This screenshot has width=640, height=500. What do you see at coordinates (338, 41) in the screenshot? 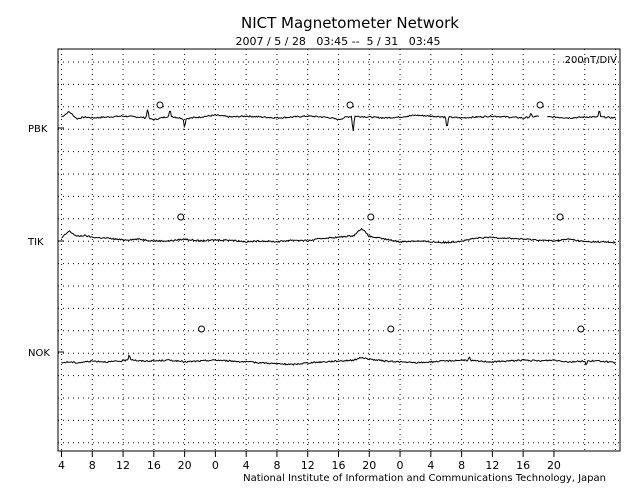
I see `chart-subtitle: 2007 / 5 / 28 03:45 -- 5 / 31 03:45` at bounding box center [338, 41].